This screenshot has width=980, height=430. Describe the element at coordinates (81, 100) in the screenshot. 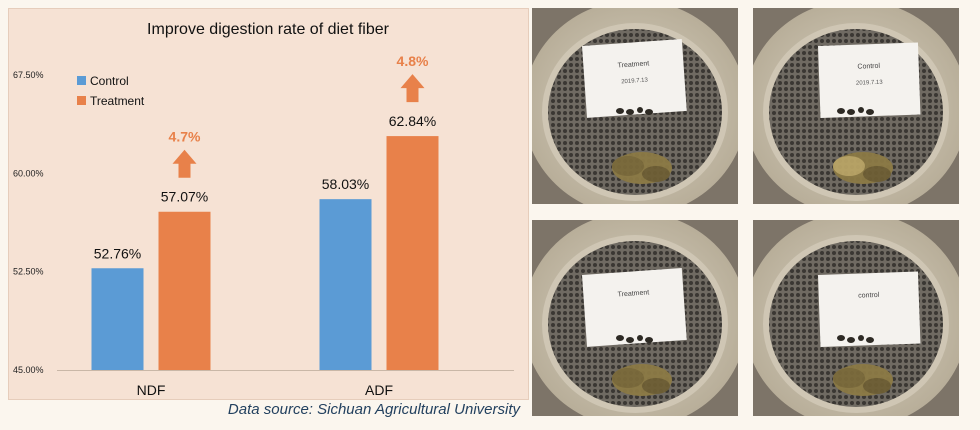

I see `legend-swatch-treatment` at that location.